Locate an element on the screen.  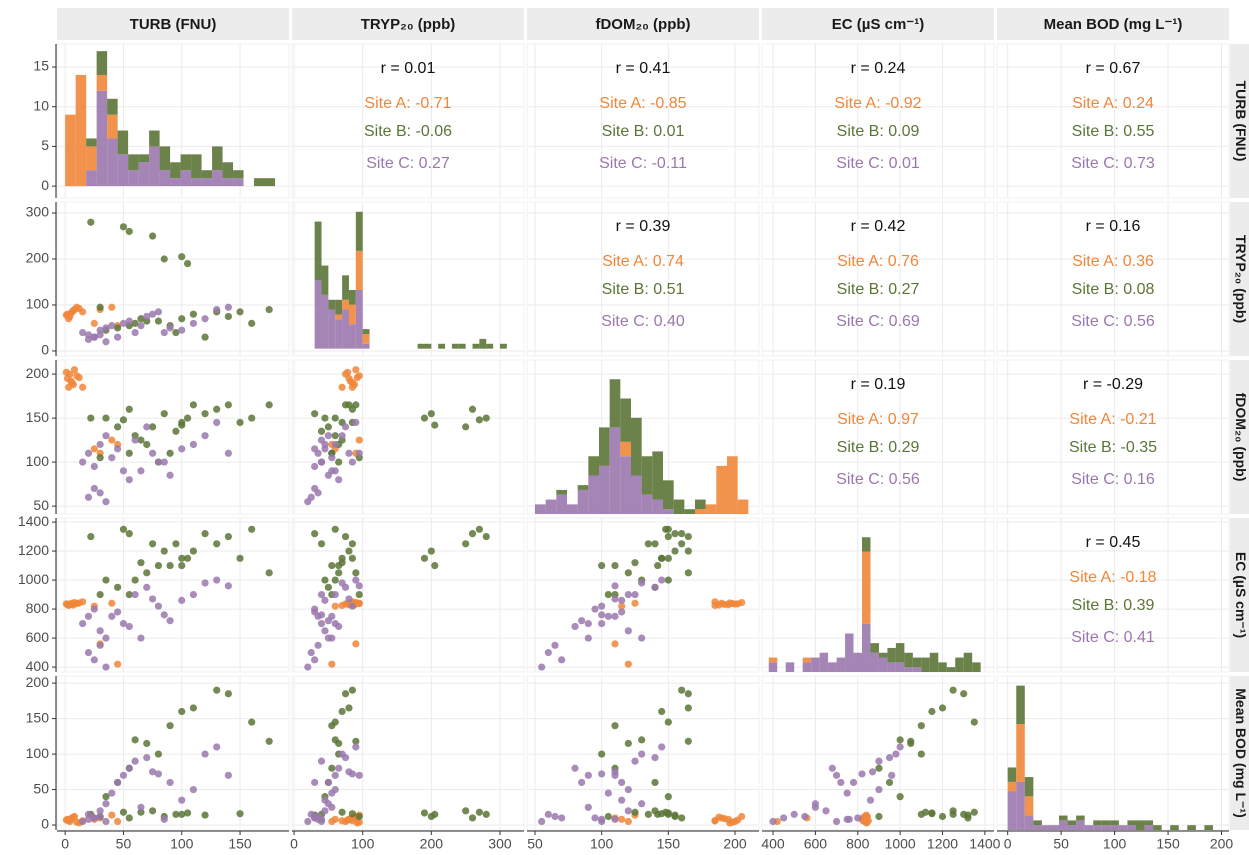
y-tick-label: 400 is located at coordinates (38, 666).